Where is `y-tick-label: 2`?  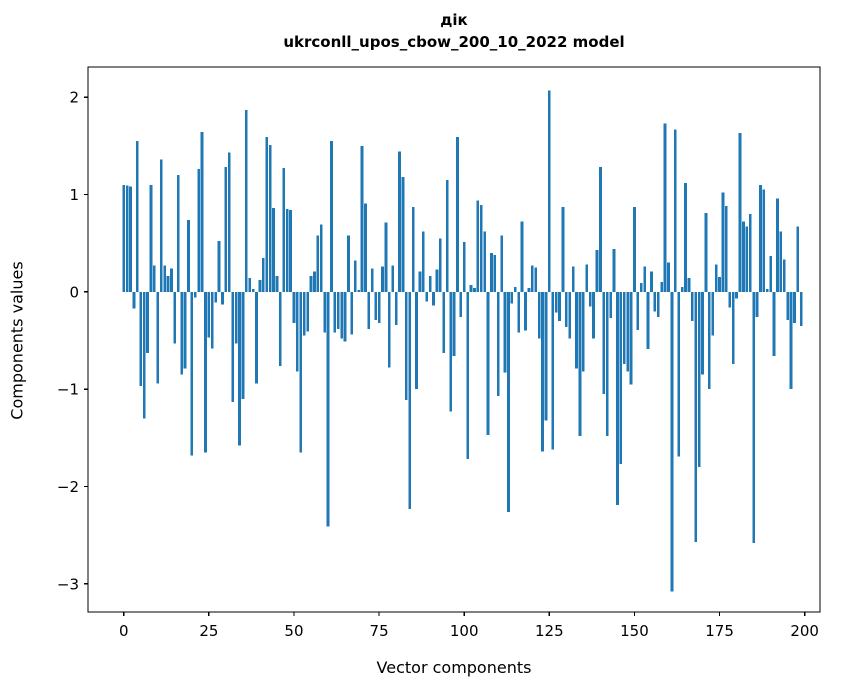
y-tick-label: 2 is located at coordinates (74, 98).